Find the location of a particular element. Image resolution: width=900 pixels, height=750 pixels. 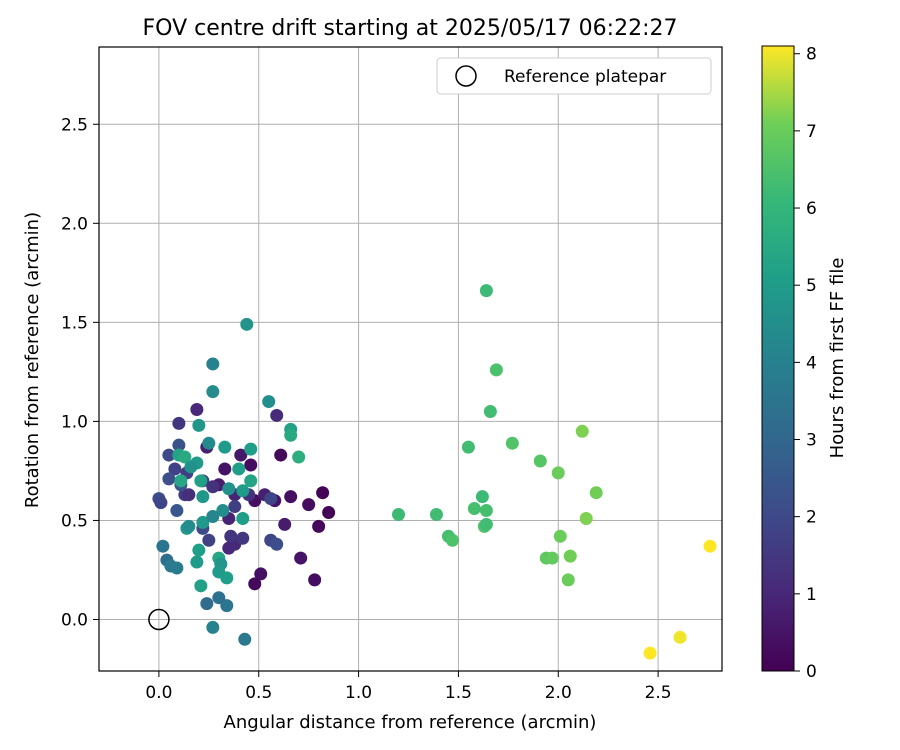

x-tick-label: 2.5 is located at coordinates (658, 693).